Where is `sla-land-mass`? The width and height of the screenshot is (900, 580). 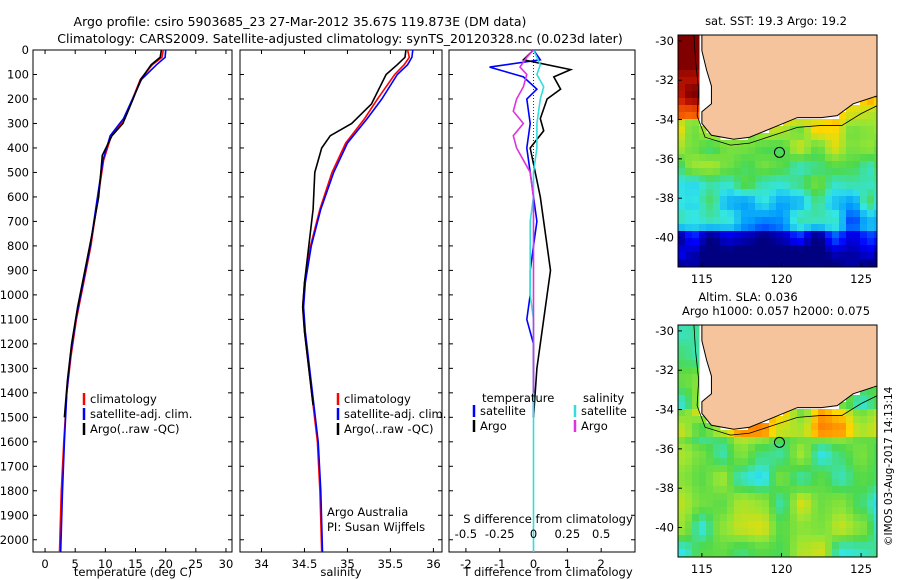 sla-land-mass is located at coordinates (789, 377).